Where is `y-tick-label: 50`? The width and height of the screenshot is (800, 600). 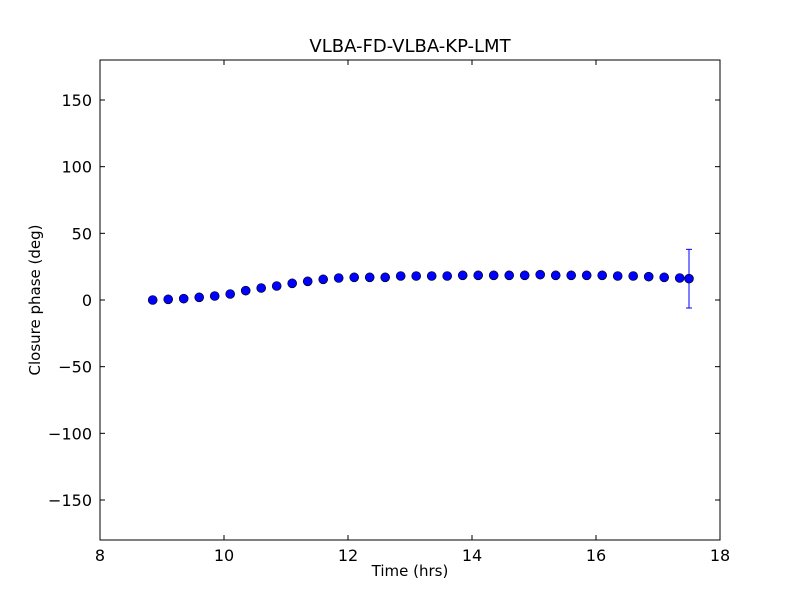 y-tick-label: 50 is located at coordinates (82, 233).